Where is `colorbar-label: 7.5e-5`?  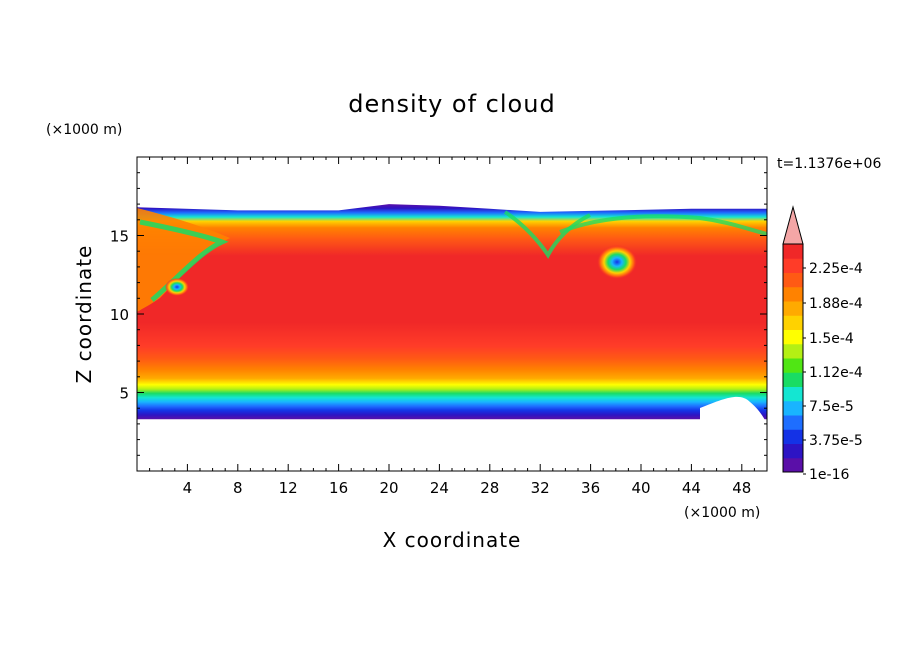
colorbar-label: 7.5e-5 is located at coordinates (831, 407).